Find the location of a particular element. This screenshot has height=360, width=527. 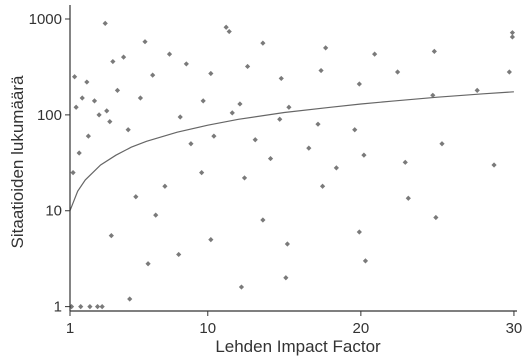

y-axis-ticks: 1 10 100 1000 is located at coordinates (49, 163).